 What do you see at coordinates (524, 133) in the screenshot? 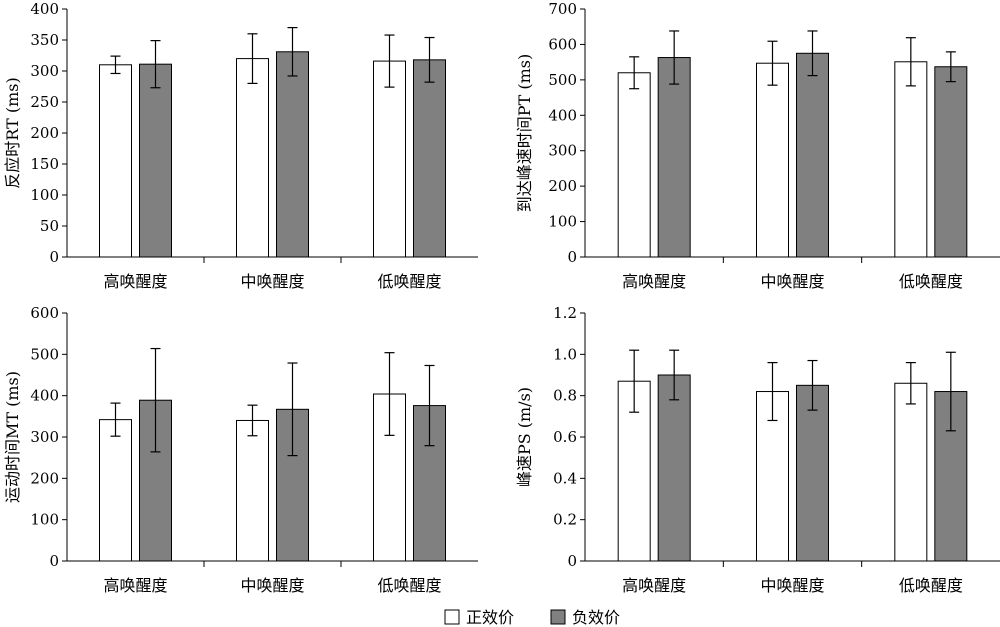
I see `y-axis-label: 到达峰速时间PT (ms)` at bounding box center [524, 133].